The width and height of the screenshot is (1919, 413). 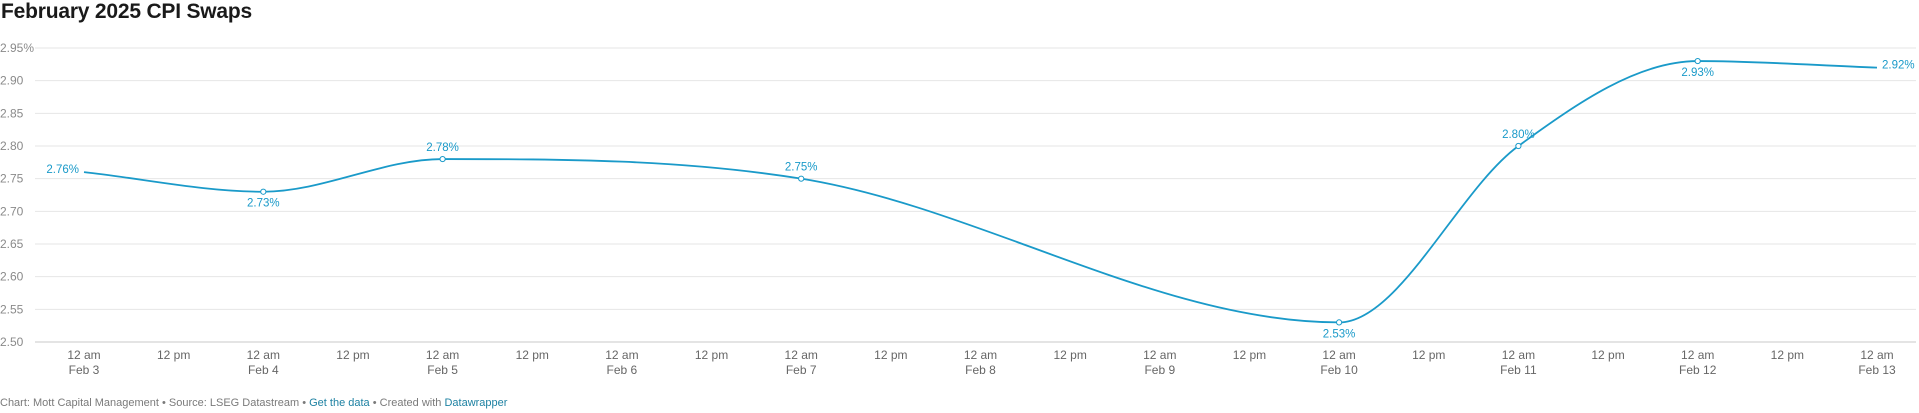 I want to click on x-tick-date-label: Feb 10, so click(x=1339, y=370).